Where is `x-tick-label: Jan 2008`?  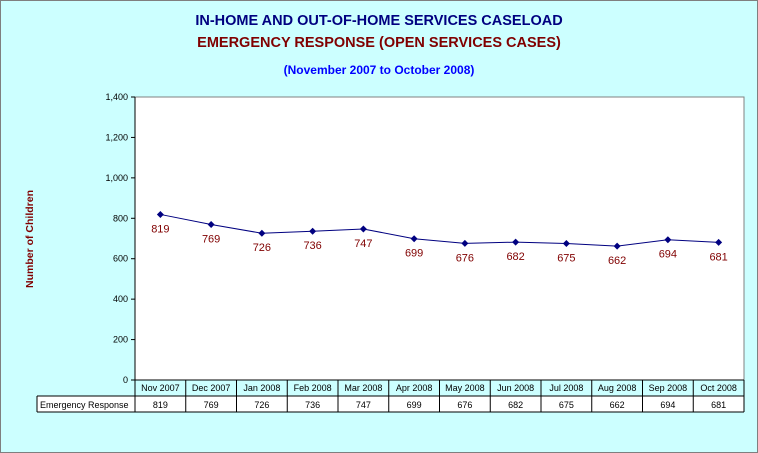
x-tick-label: Jan 2008 is located at coordinates (261, 388).